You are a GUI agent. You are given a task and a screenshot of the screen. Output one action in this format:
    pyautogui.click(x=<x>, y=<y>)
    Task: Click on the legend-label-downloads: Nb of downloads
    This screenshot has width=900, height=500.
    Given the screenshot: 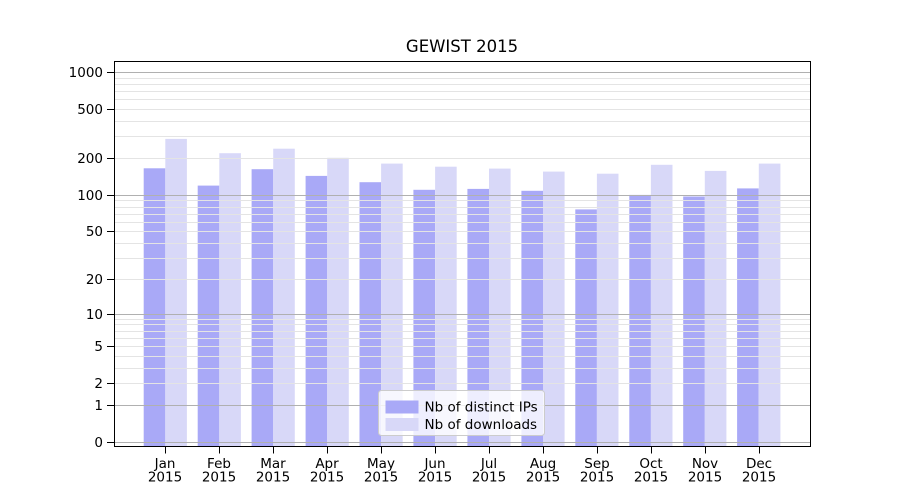 What is the action you would take?
    pyautogui.click(x=481, y=425)
    